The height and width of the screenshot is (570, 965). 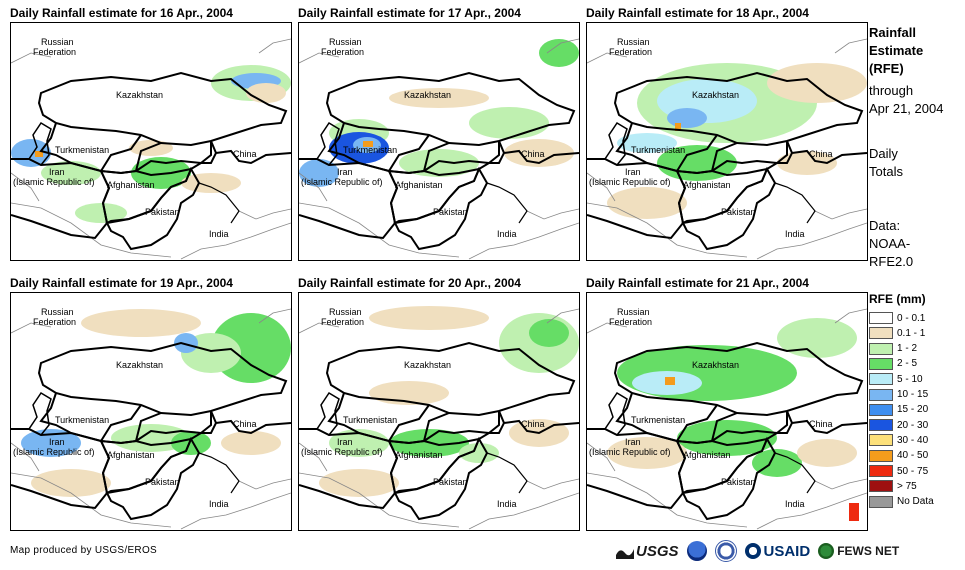 I want to click on legend-item: 10 - 15, so click(x=898, y=395).